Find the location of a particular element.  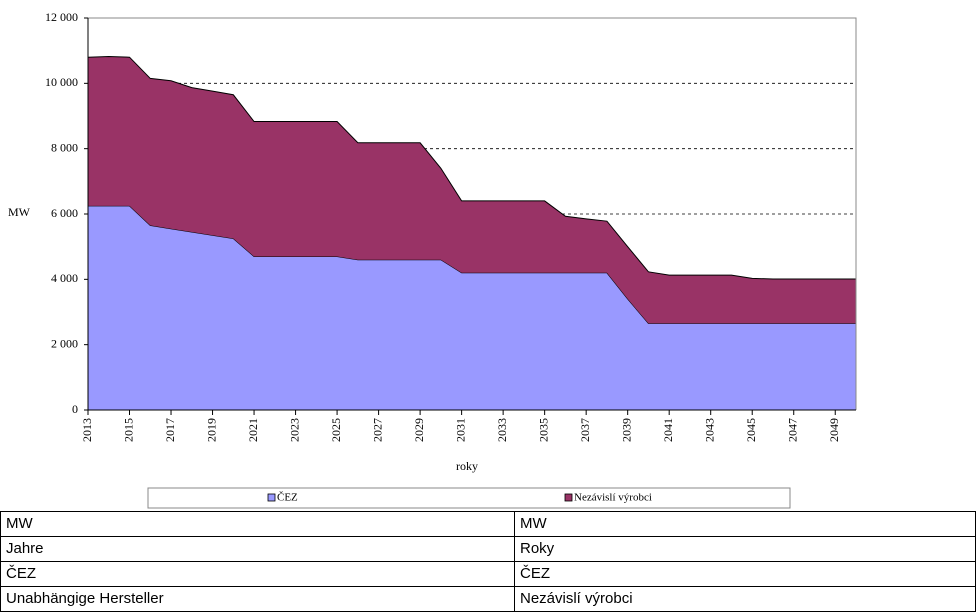

y-tick-label: 2 000 is located at coordinates (64, 343).